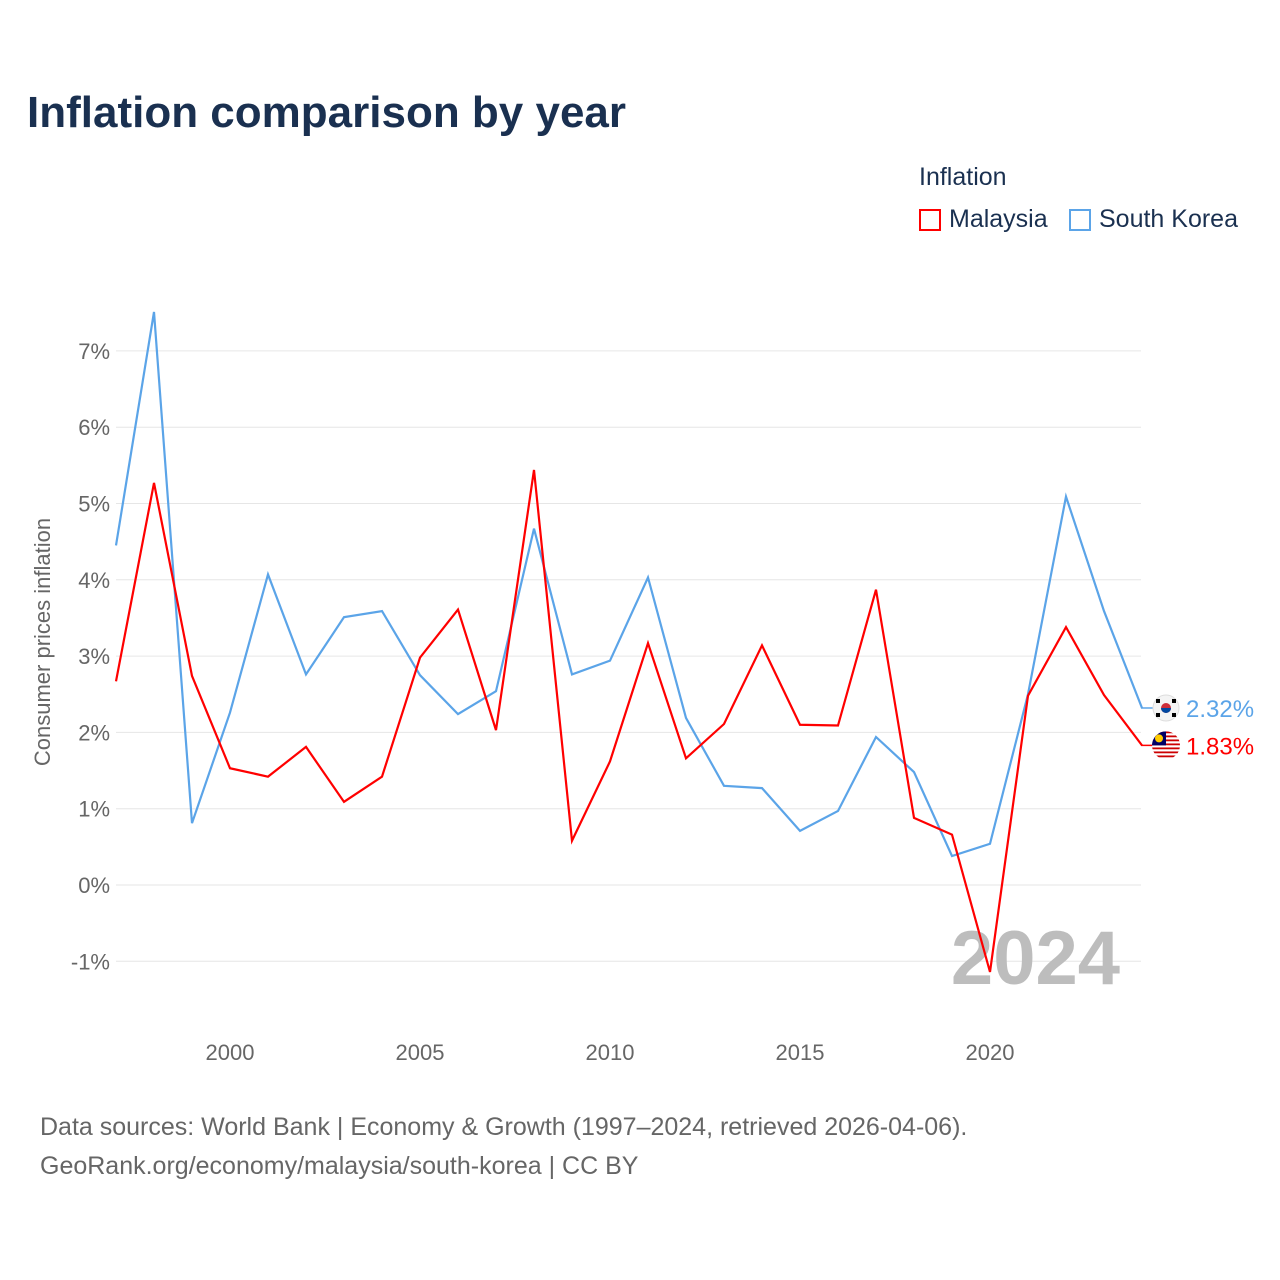  What do you see at coordinates (1159, 738) in the screenshot?
I see `flag-crescent` at bounding box center [1159, 738].